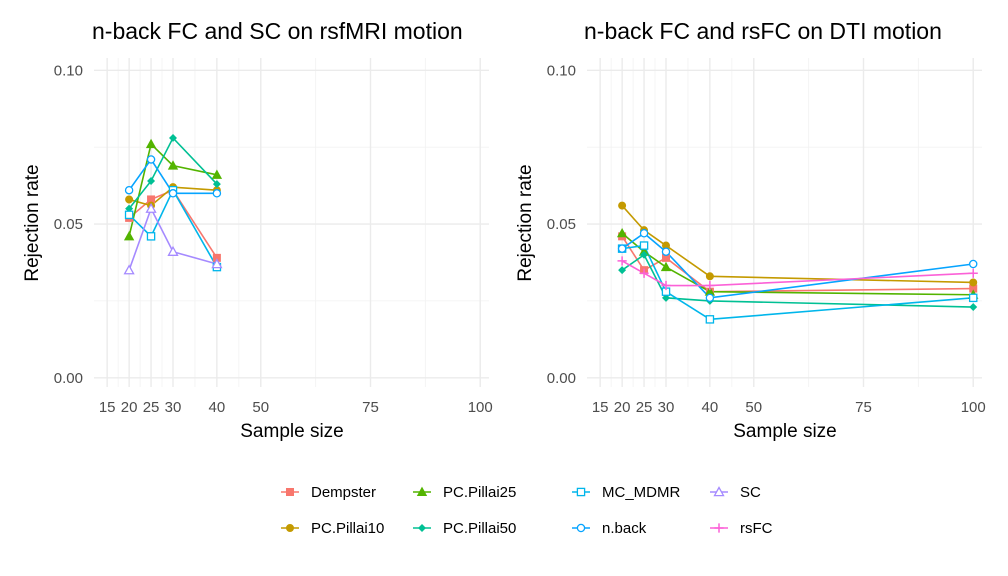  I want to click on legend-label: n.back, so click(624, 528).